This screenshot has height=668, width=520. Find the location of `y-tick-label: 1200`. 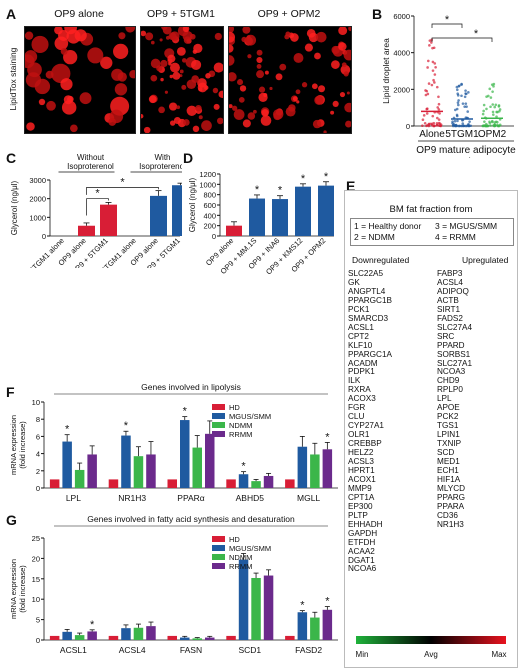

y-tick-label: 1200 is located at coordinates (207, 174).